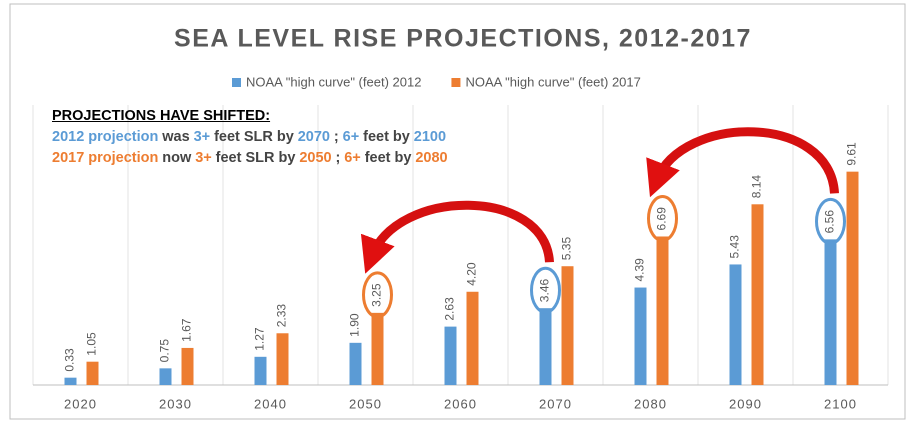  Describe the element at coordinates (315, 158) in the screenshot. I see `annotation-text: 2050` at that location.